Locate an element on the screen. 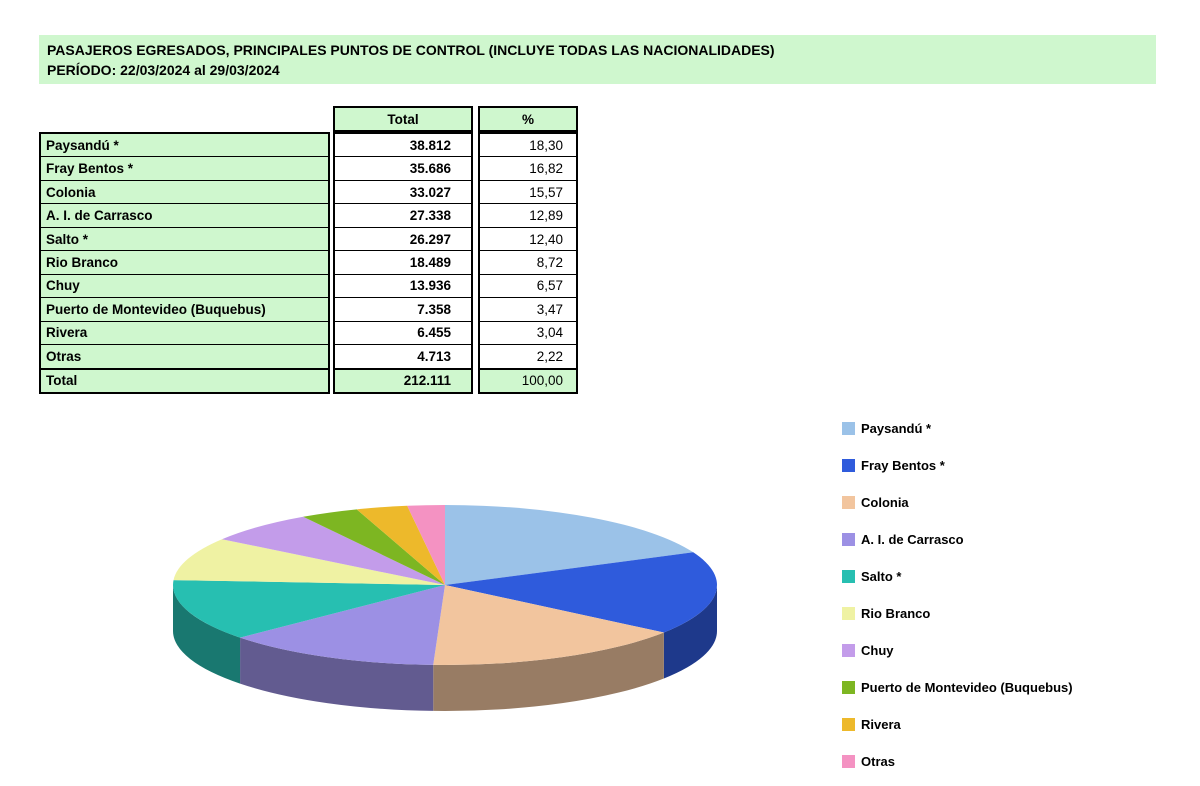 This screenshot has height=786, width=1200. legend-label-a-i-de-carrasco: A. I. de Carrasco is located at coordinates (912, 539).